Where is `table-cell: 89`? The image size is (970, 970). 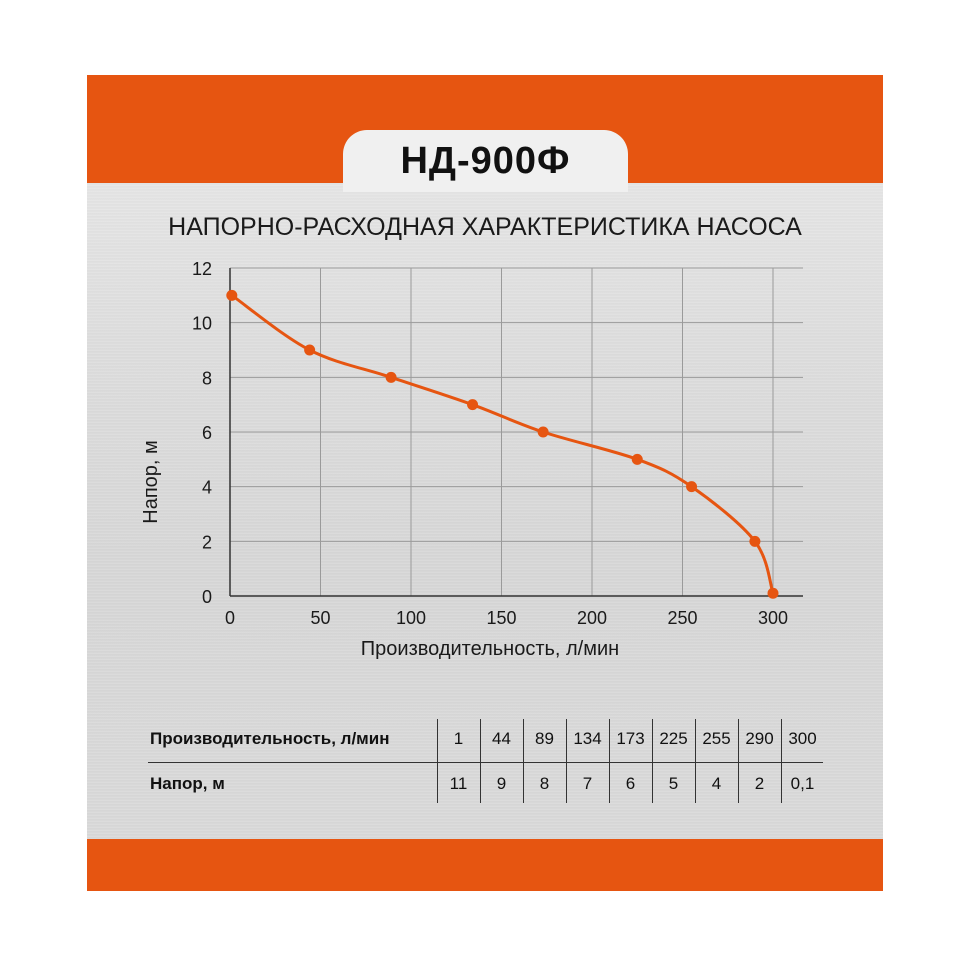 table-cell: 89 is located at coordinates (544, 738).